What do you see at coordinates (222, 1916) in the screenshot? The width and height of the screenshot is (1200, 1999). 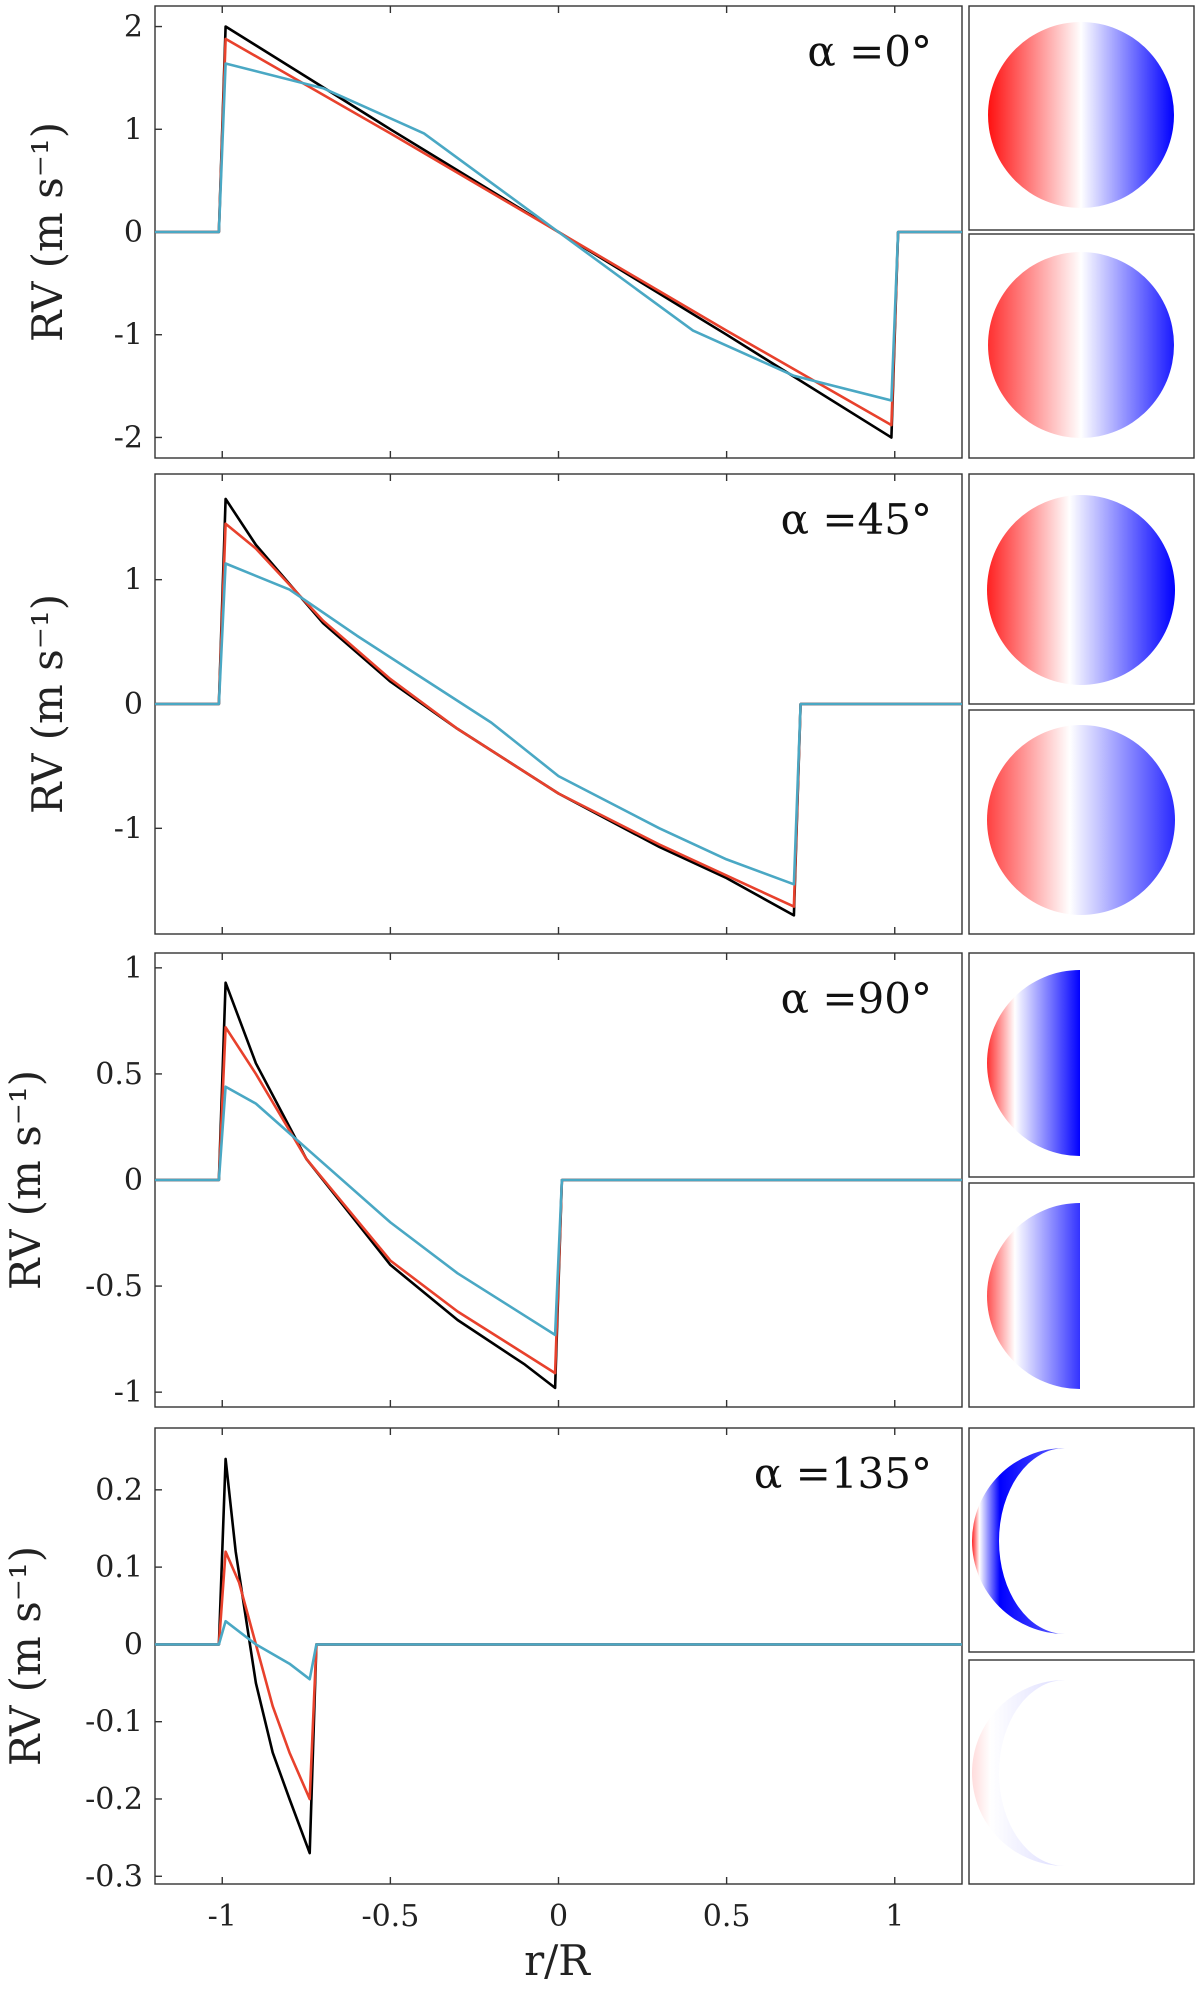 I see `x-tick-label: -1` at bounding box center [222, 1916].